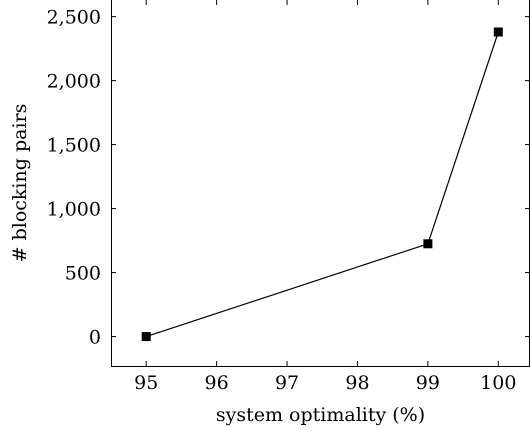  What do you see at coordinates (74, 18) in the screenshot?
I see `y-tick-label: 2,500` at bounding box center [74, 18].